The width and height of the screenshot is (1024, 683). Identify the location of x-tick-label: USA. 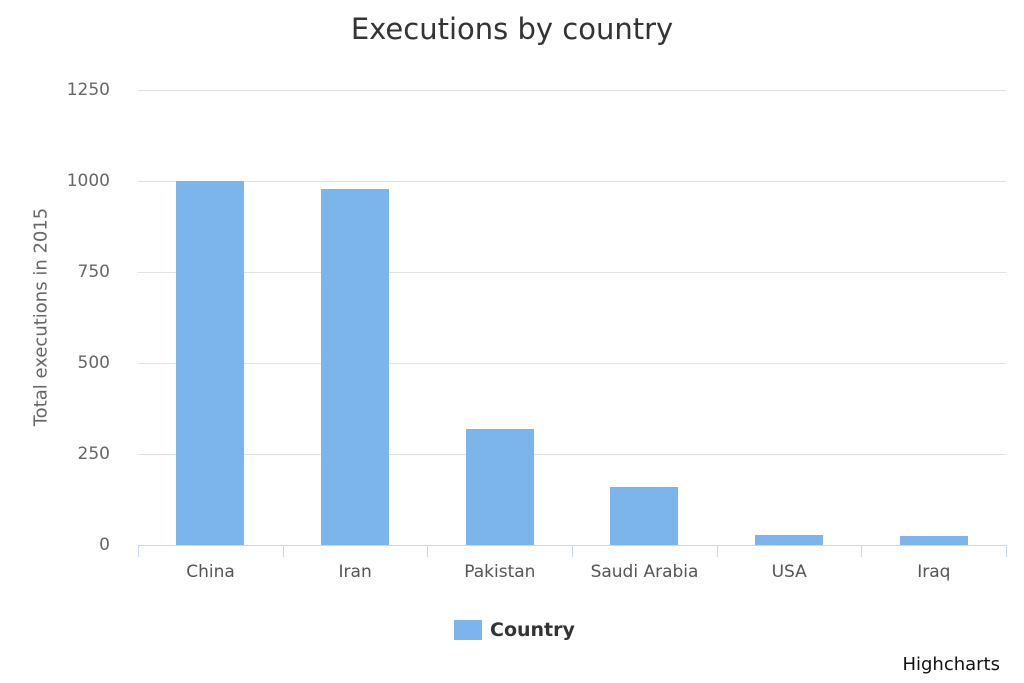
(789, 572).